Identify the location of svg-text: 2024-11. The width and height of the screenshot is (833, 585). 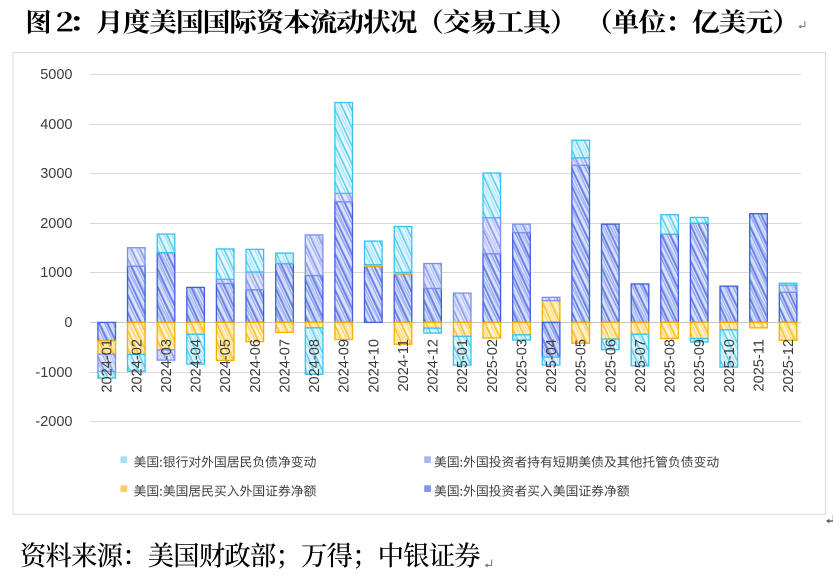
(404, 365).